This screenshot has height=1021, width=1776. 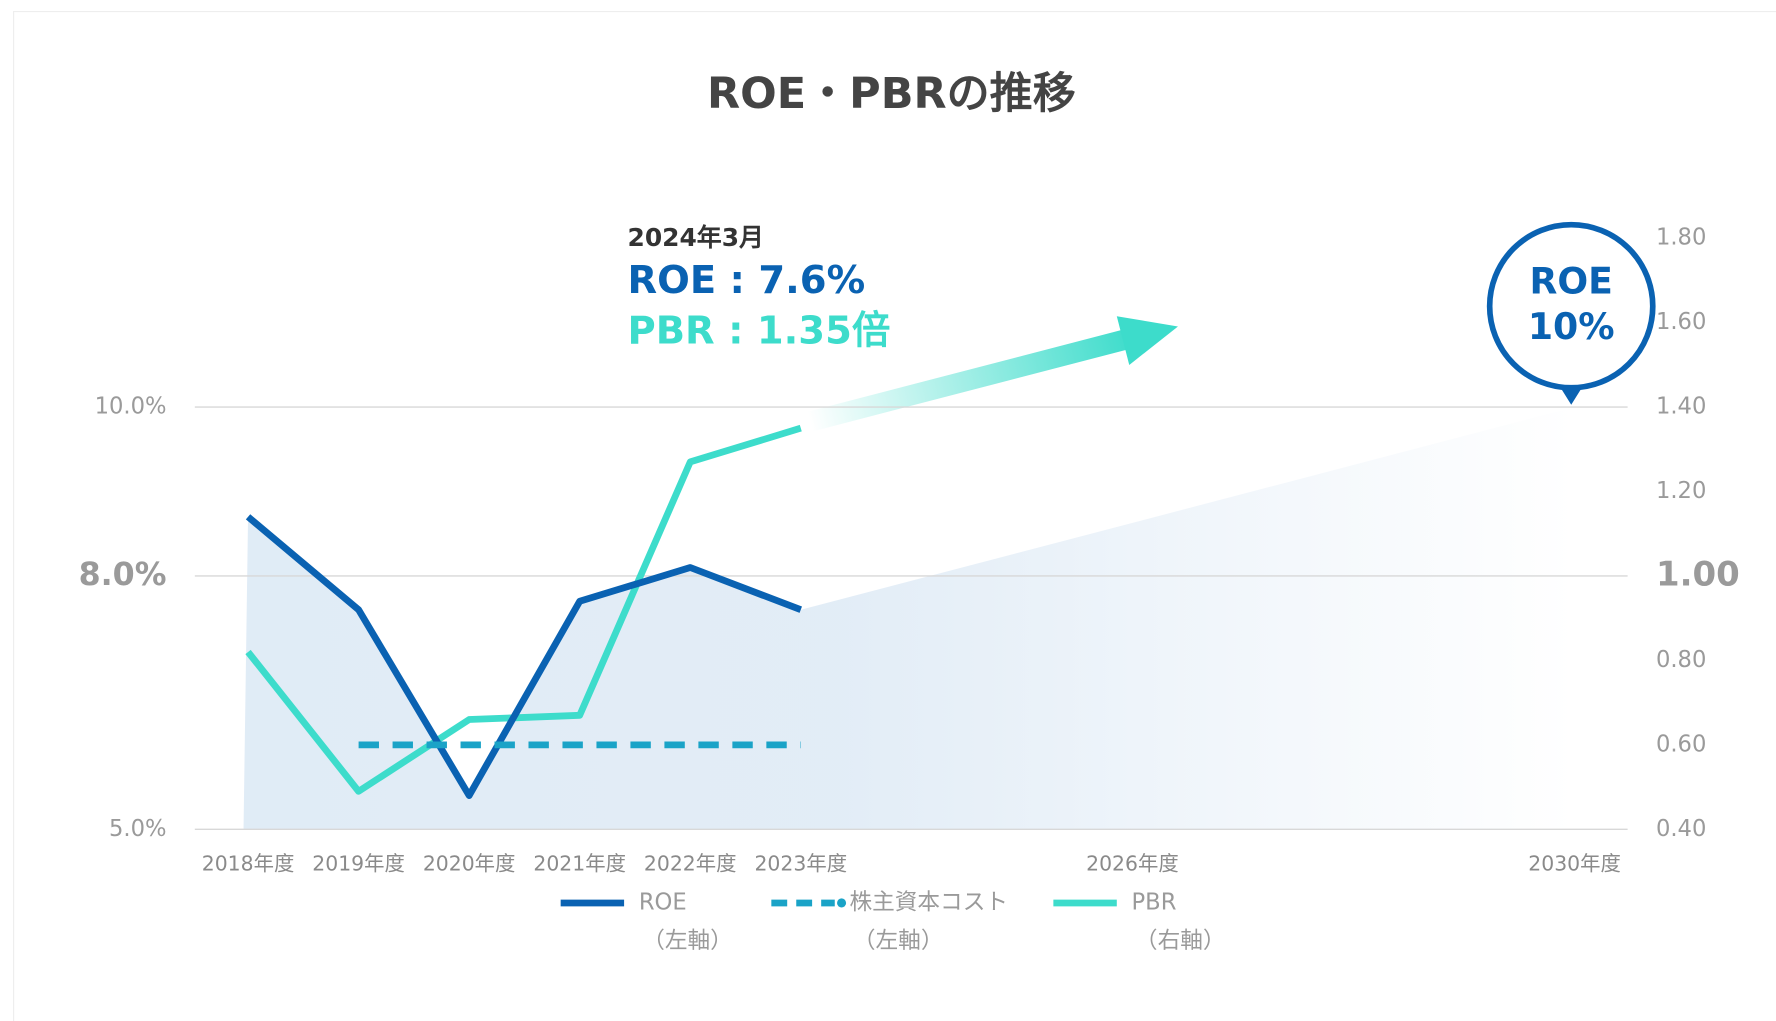 I want to click on x-tick-label: 2019年度, so click(x=358, y=863).